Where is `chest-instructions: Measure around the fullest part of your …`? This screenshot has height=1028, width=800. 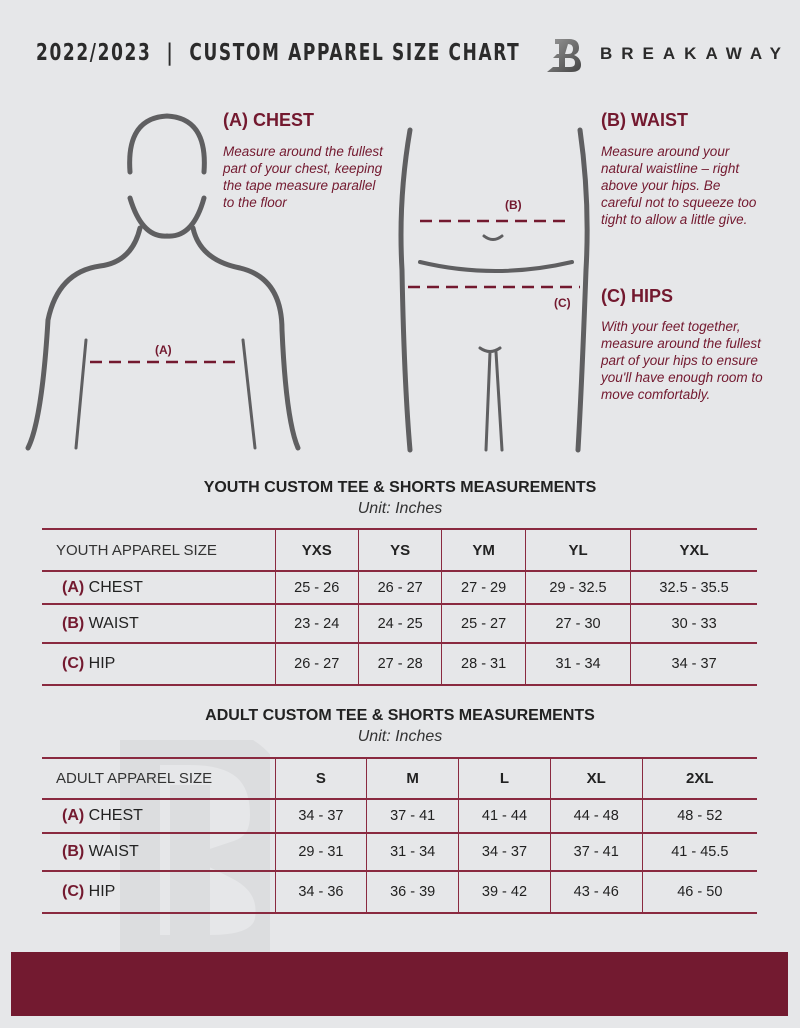
chest-instructions: Measure around the fullest part of your … is located at coordinates (303, 177).